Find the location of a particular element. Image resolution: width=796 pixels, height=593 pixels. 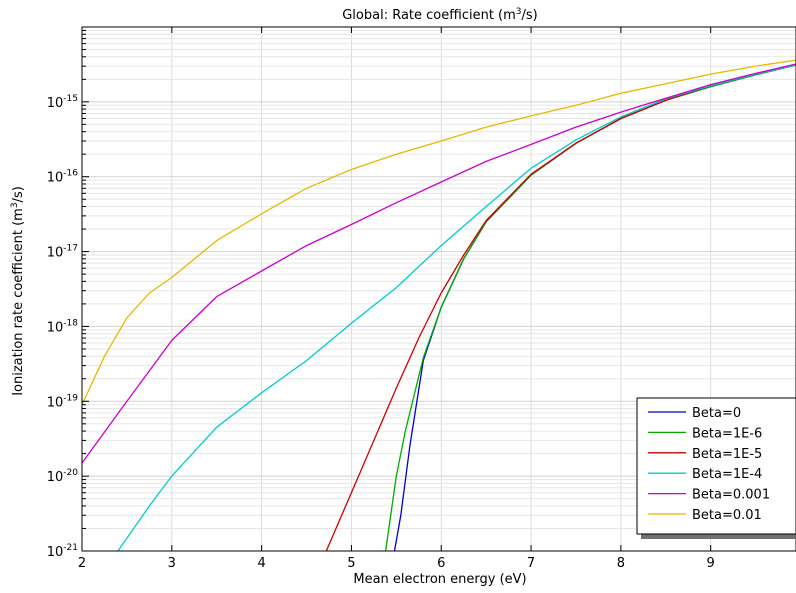

legend-label-beta-1e-5: Beta=1E-5 is located at coordinates (727, 454).